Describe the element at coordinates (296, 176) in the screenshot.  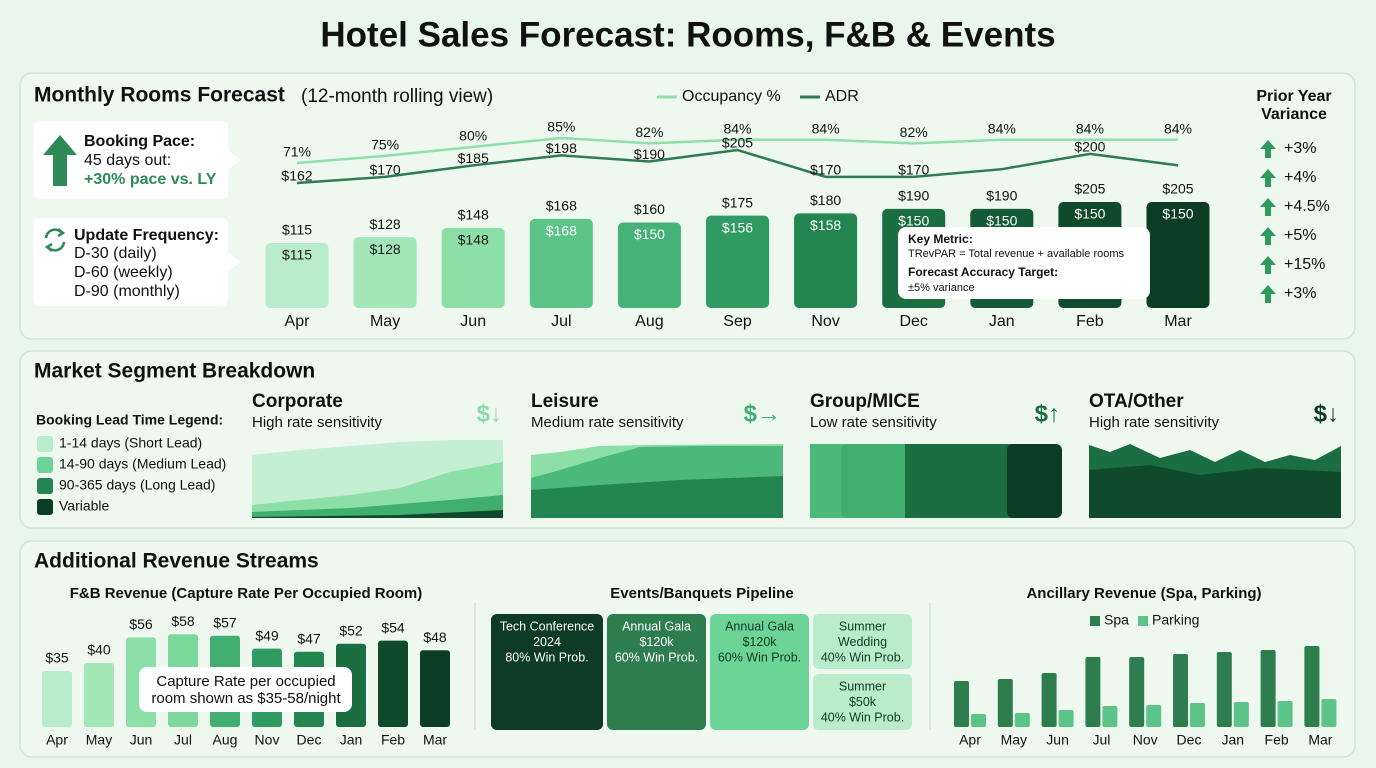
I see `line-label: $162` at that location.